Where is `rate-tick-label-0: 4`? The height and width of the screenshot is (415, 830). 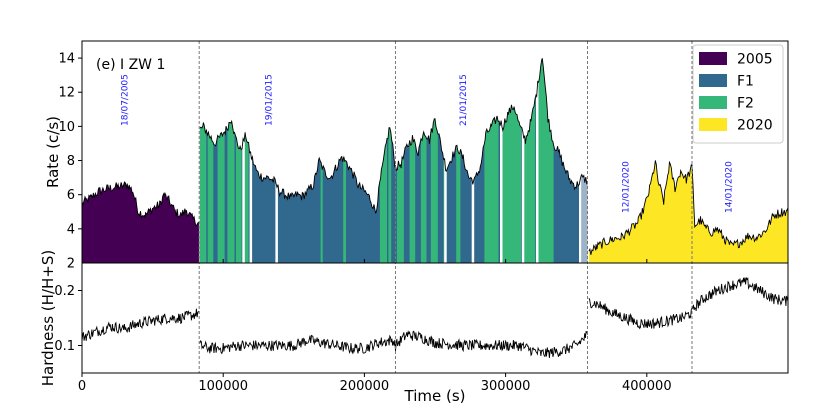 rate-tick-label-0: 4 is located at coordinates (71, 229).